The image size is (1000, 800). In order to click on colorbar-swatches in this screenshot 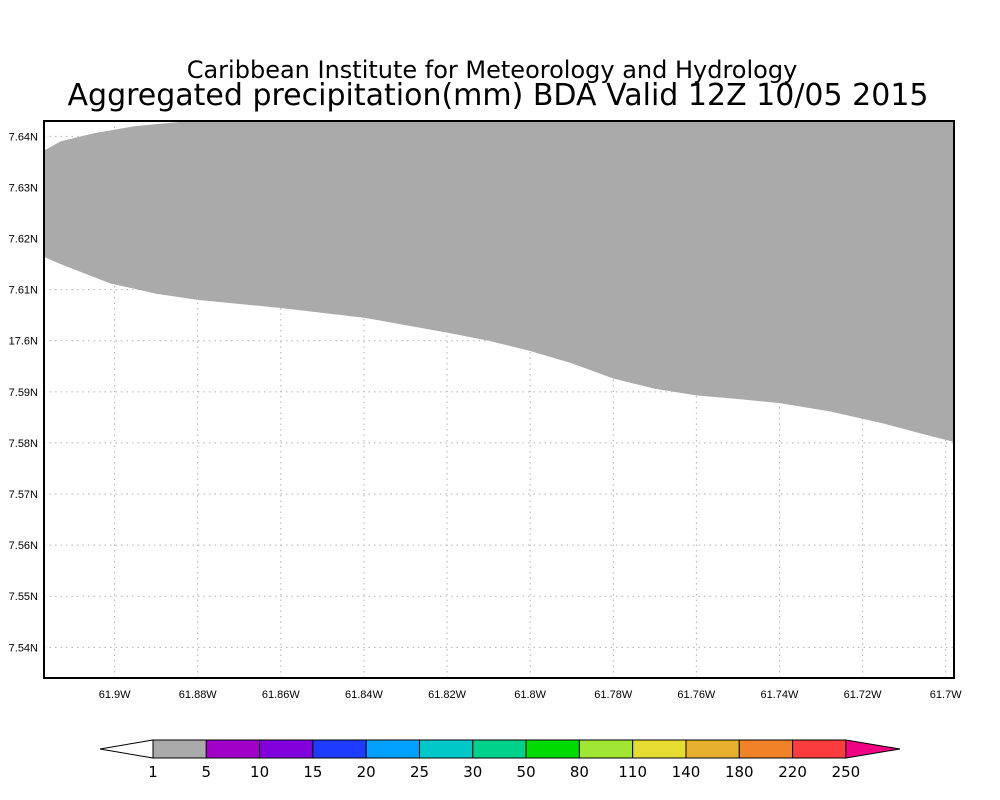, I will do `click(500, 749)`.